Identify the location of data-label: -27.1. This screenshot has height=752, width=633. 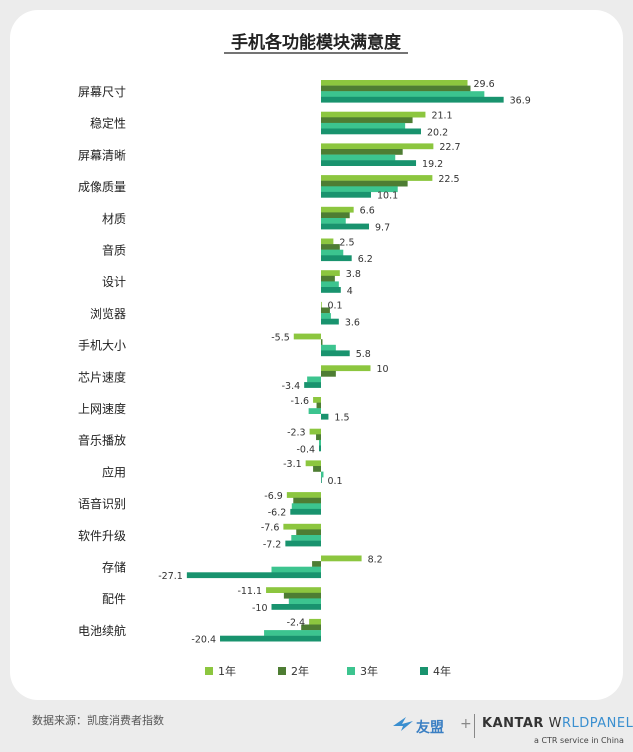
(170, 576).